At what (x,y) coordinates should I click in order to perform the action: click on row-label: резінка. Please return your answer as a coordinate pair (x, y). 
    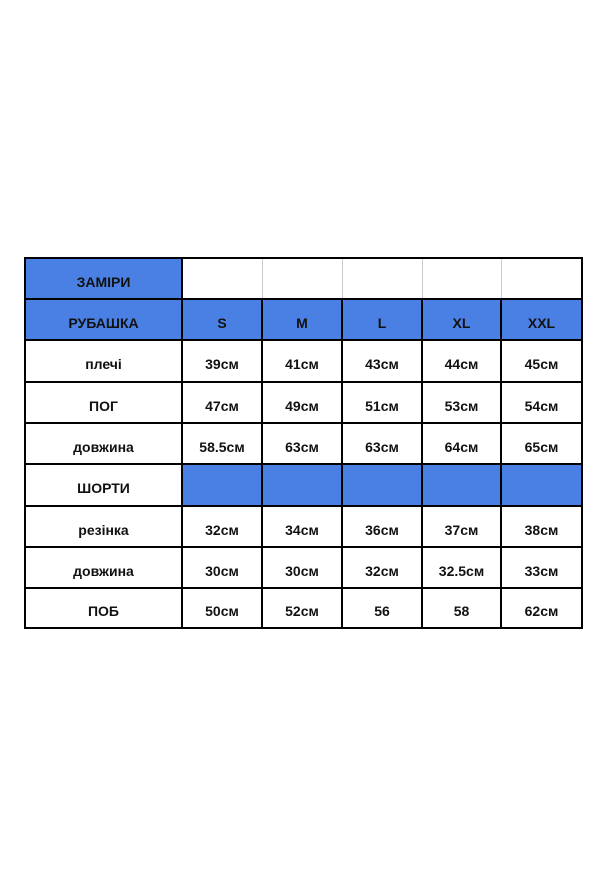
    Looking at the image, I should click on (103, 526).